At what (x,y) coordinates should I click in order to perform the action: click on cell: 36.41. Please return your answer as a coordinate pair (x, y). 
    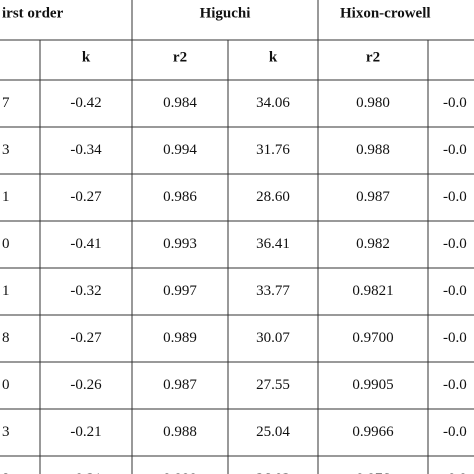
    Looking at the image, I should click on (273, 244).